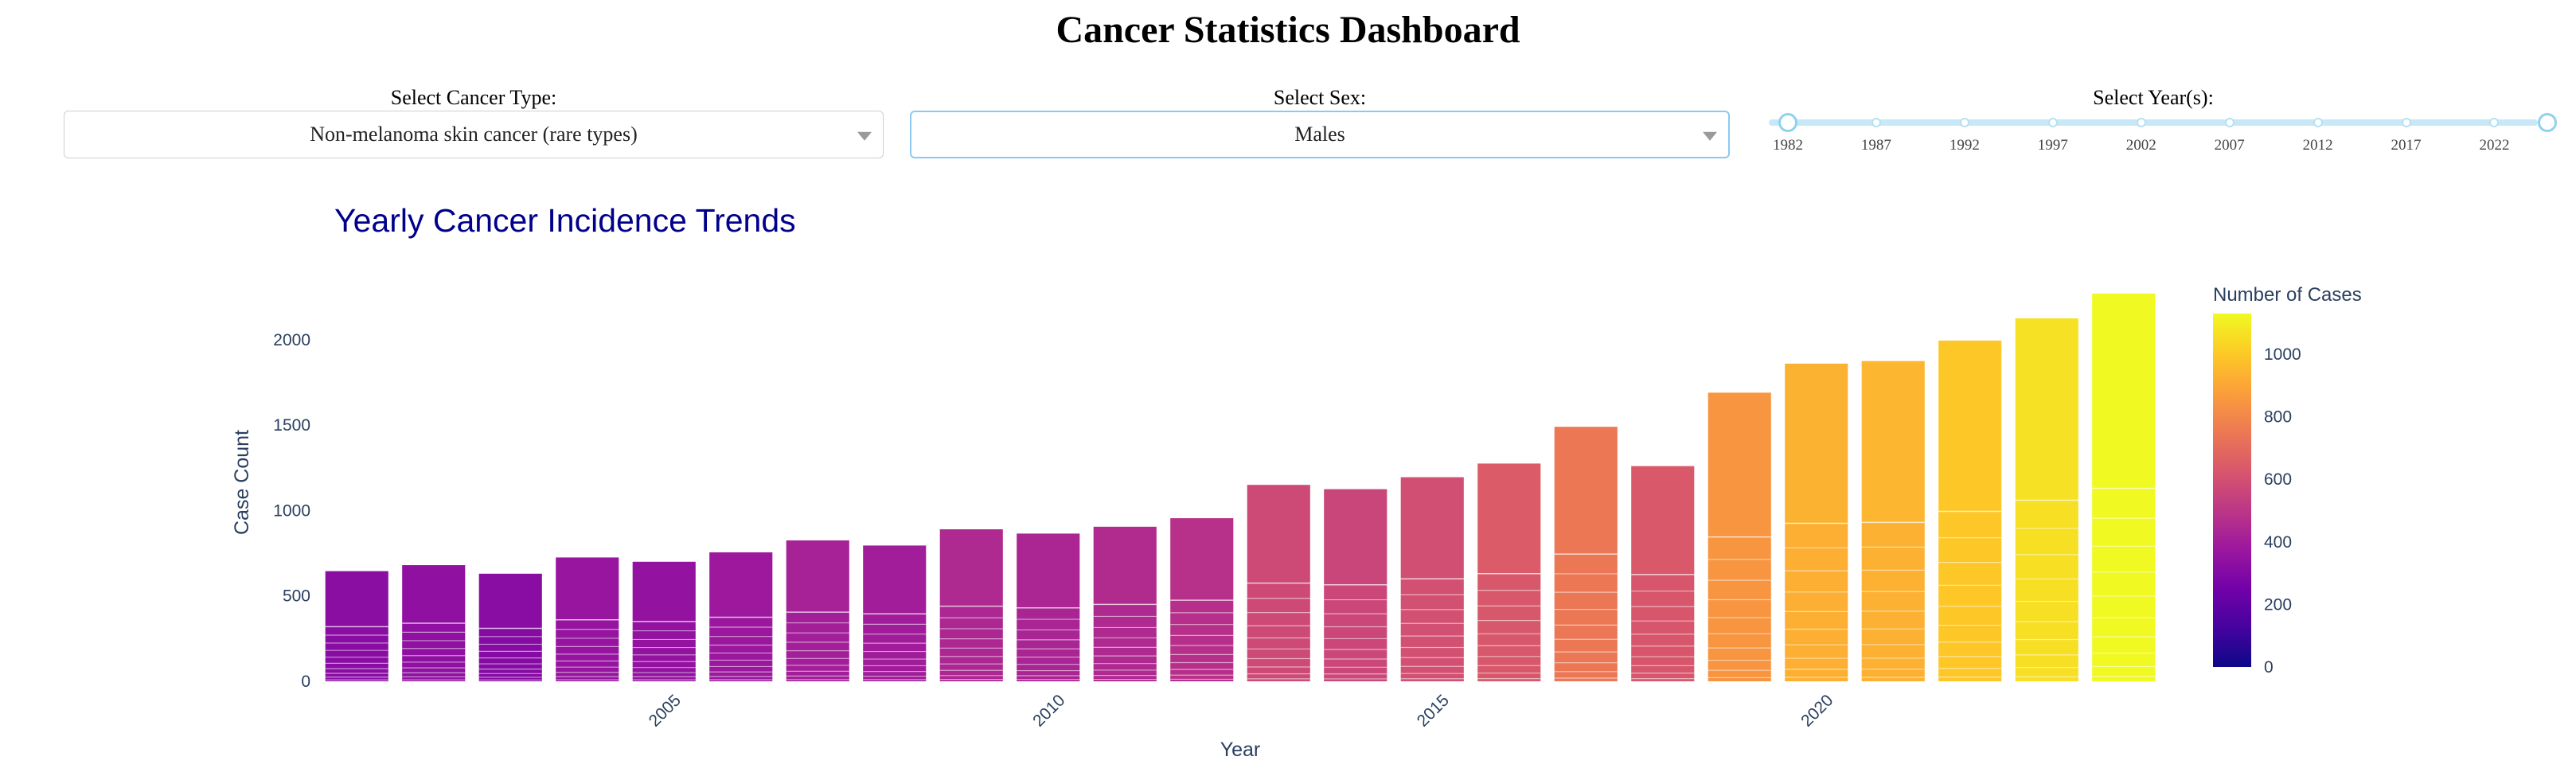  Describe the element at coordinates (1788, 145) in the screenshot. I see `slider-mark-label: 1982` at that location.